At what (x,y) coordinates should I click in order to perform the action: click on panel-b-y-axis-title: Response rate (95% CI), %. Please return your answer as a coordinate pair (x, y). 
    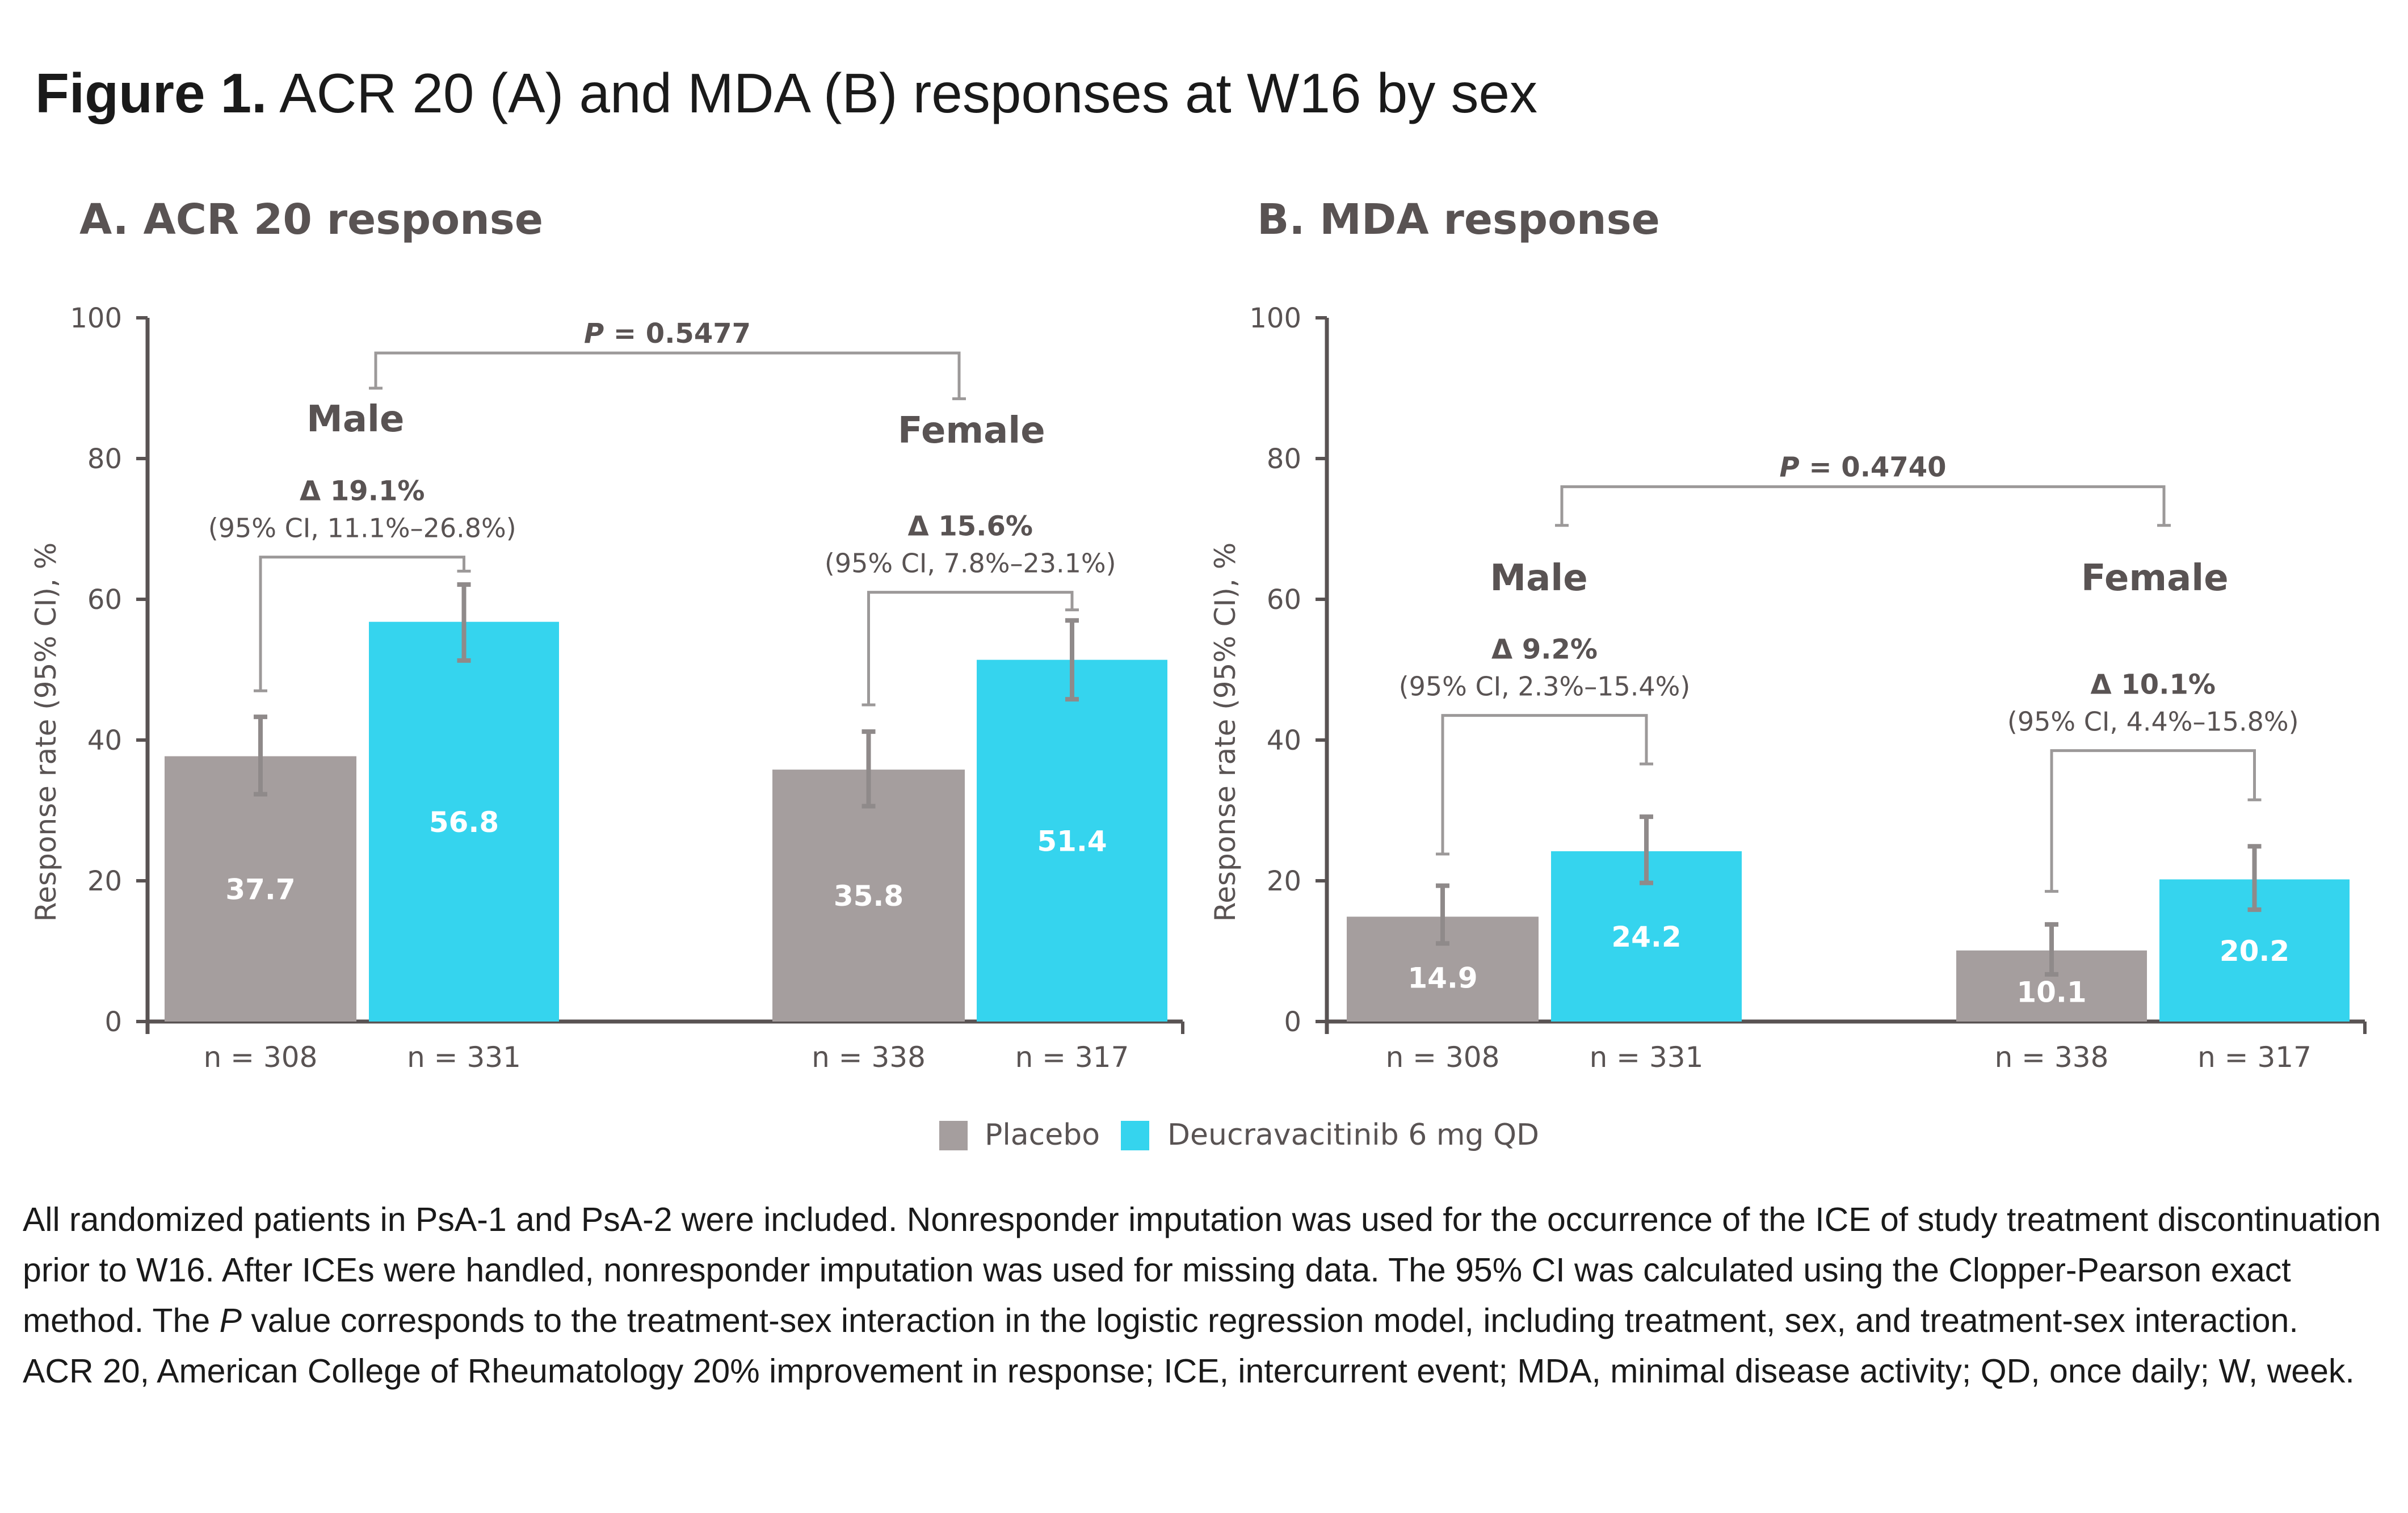
    Looking at the image, I should click on (1225, 732).